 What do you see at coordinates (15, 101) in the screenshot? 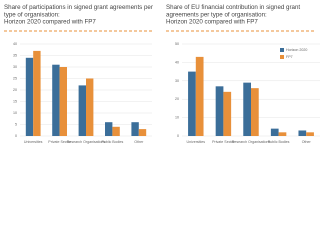
I see `y-tick-label: 15` at bounding box center [15, 101].